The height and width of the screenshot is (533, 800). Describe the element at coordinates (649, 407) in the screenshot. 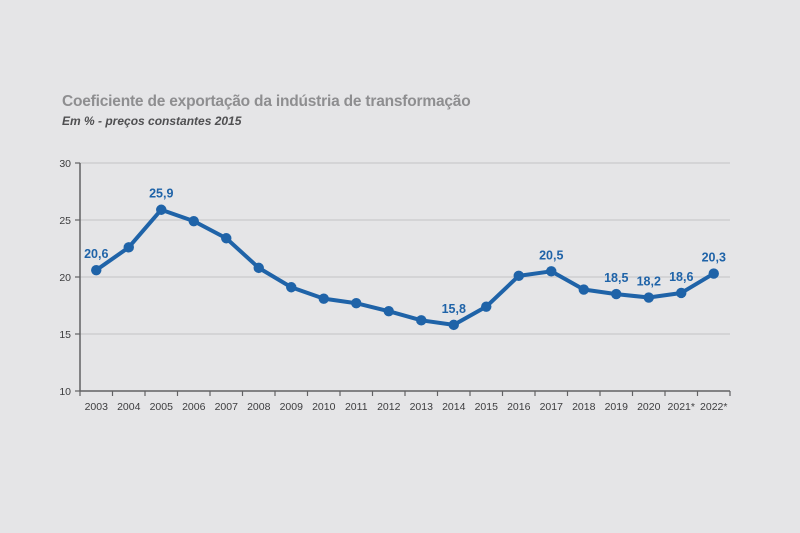

I see `x-tick-label: 2020` at that location.